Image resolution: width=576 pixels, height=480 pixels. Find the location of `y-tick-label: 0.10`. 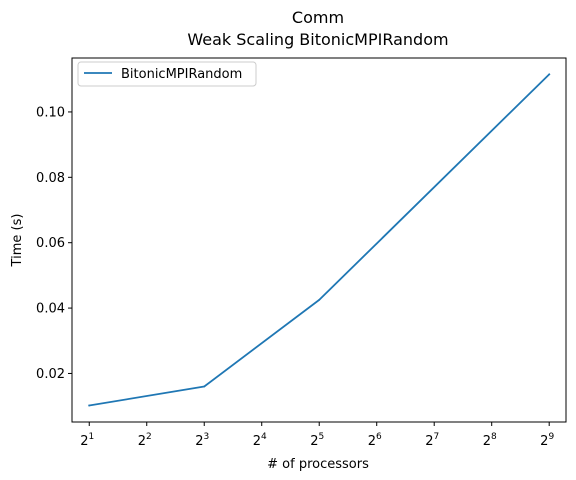

y-tick-label: 0.10 is located at coordinates (50, 112).